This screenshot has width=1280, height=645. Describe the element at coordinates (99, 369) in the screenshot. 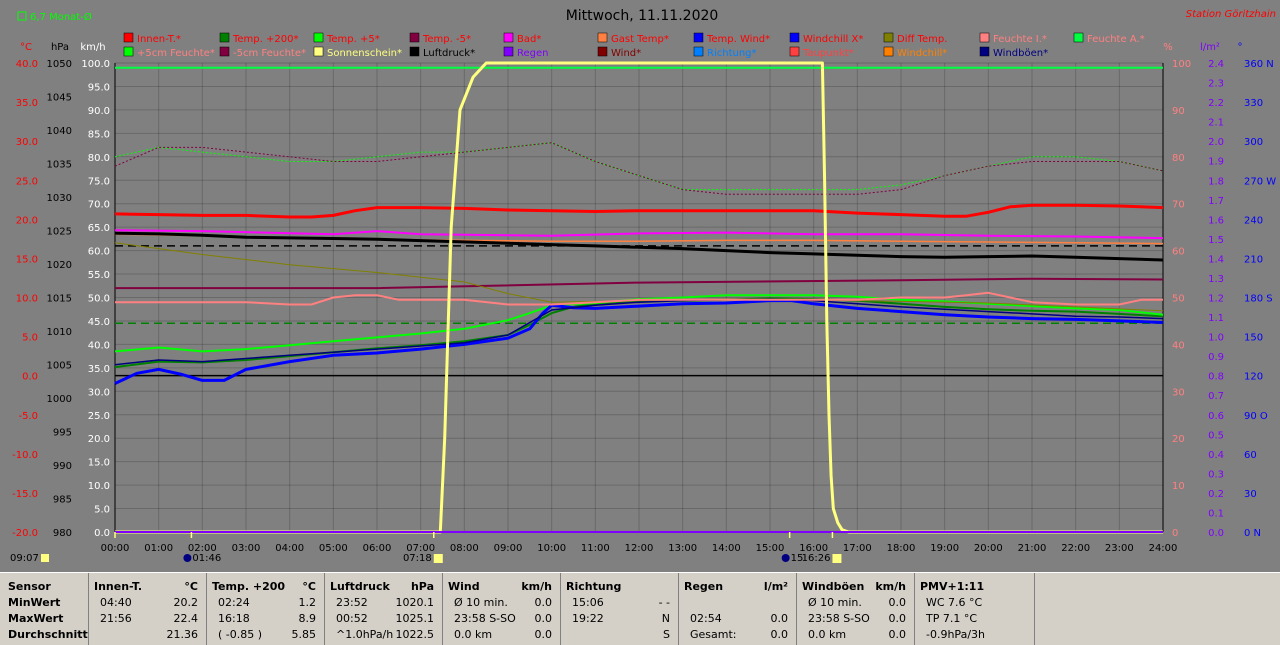

I see `tick-label-kmh: 35.0` at that location.